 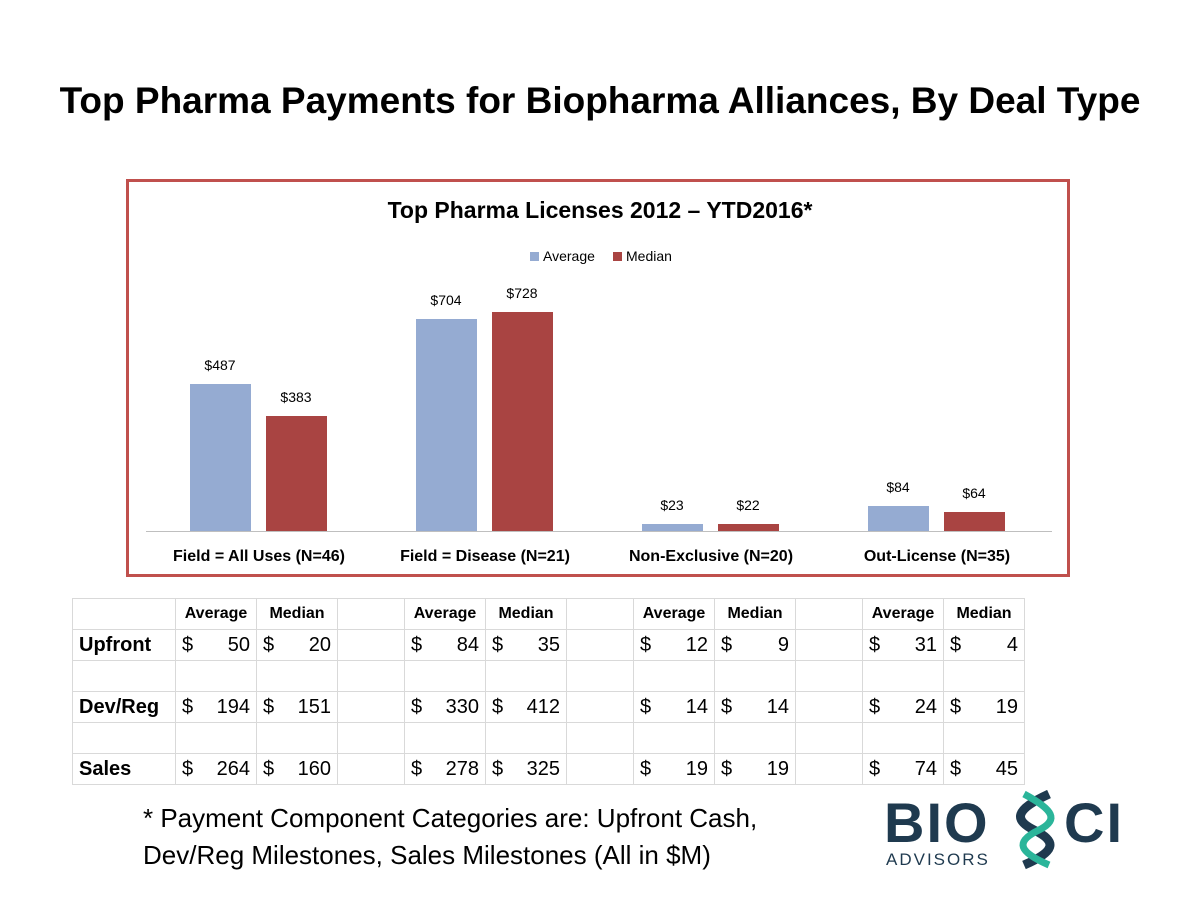 What do you see at coordinates (696, 706) in the screenshot?
I see `value: 14` at bounding box center [696, 706].